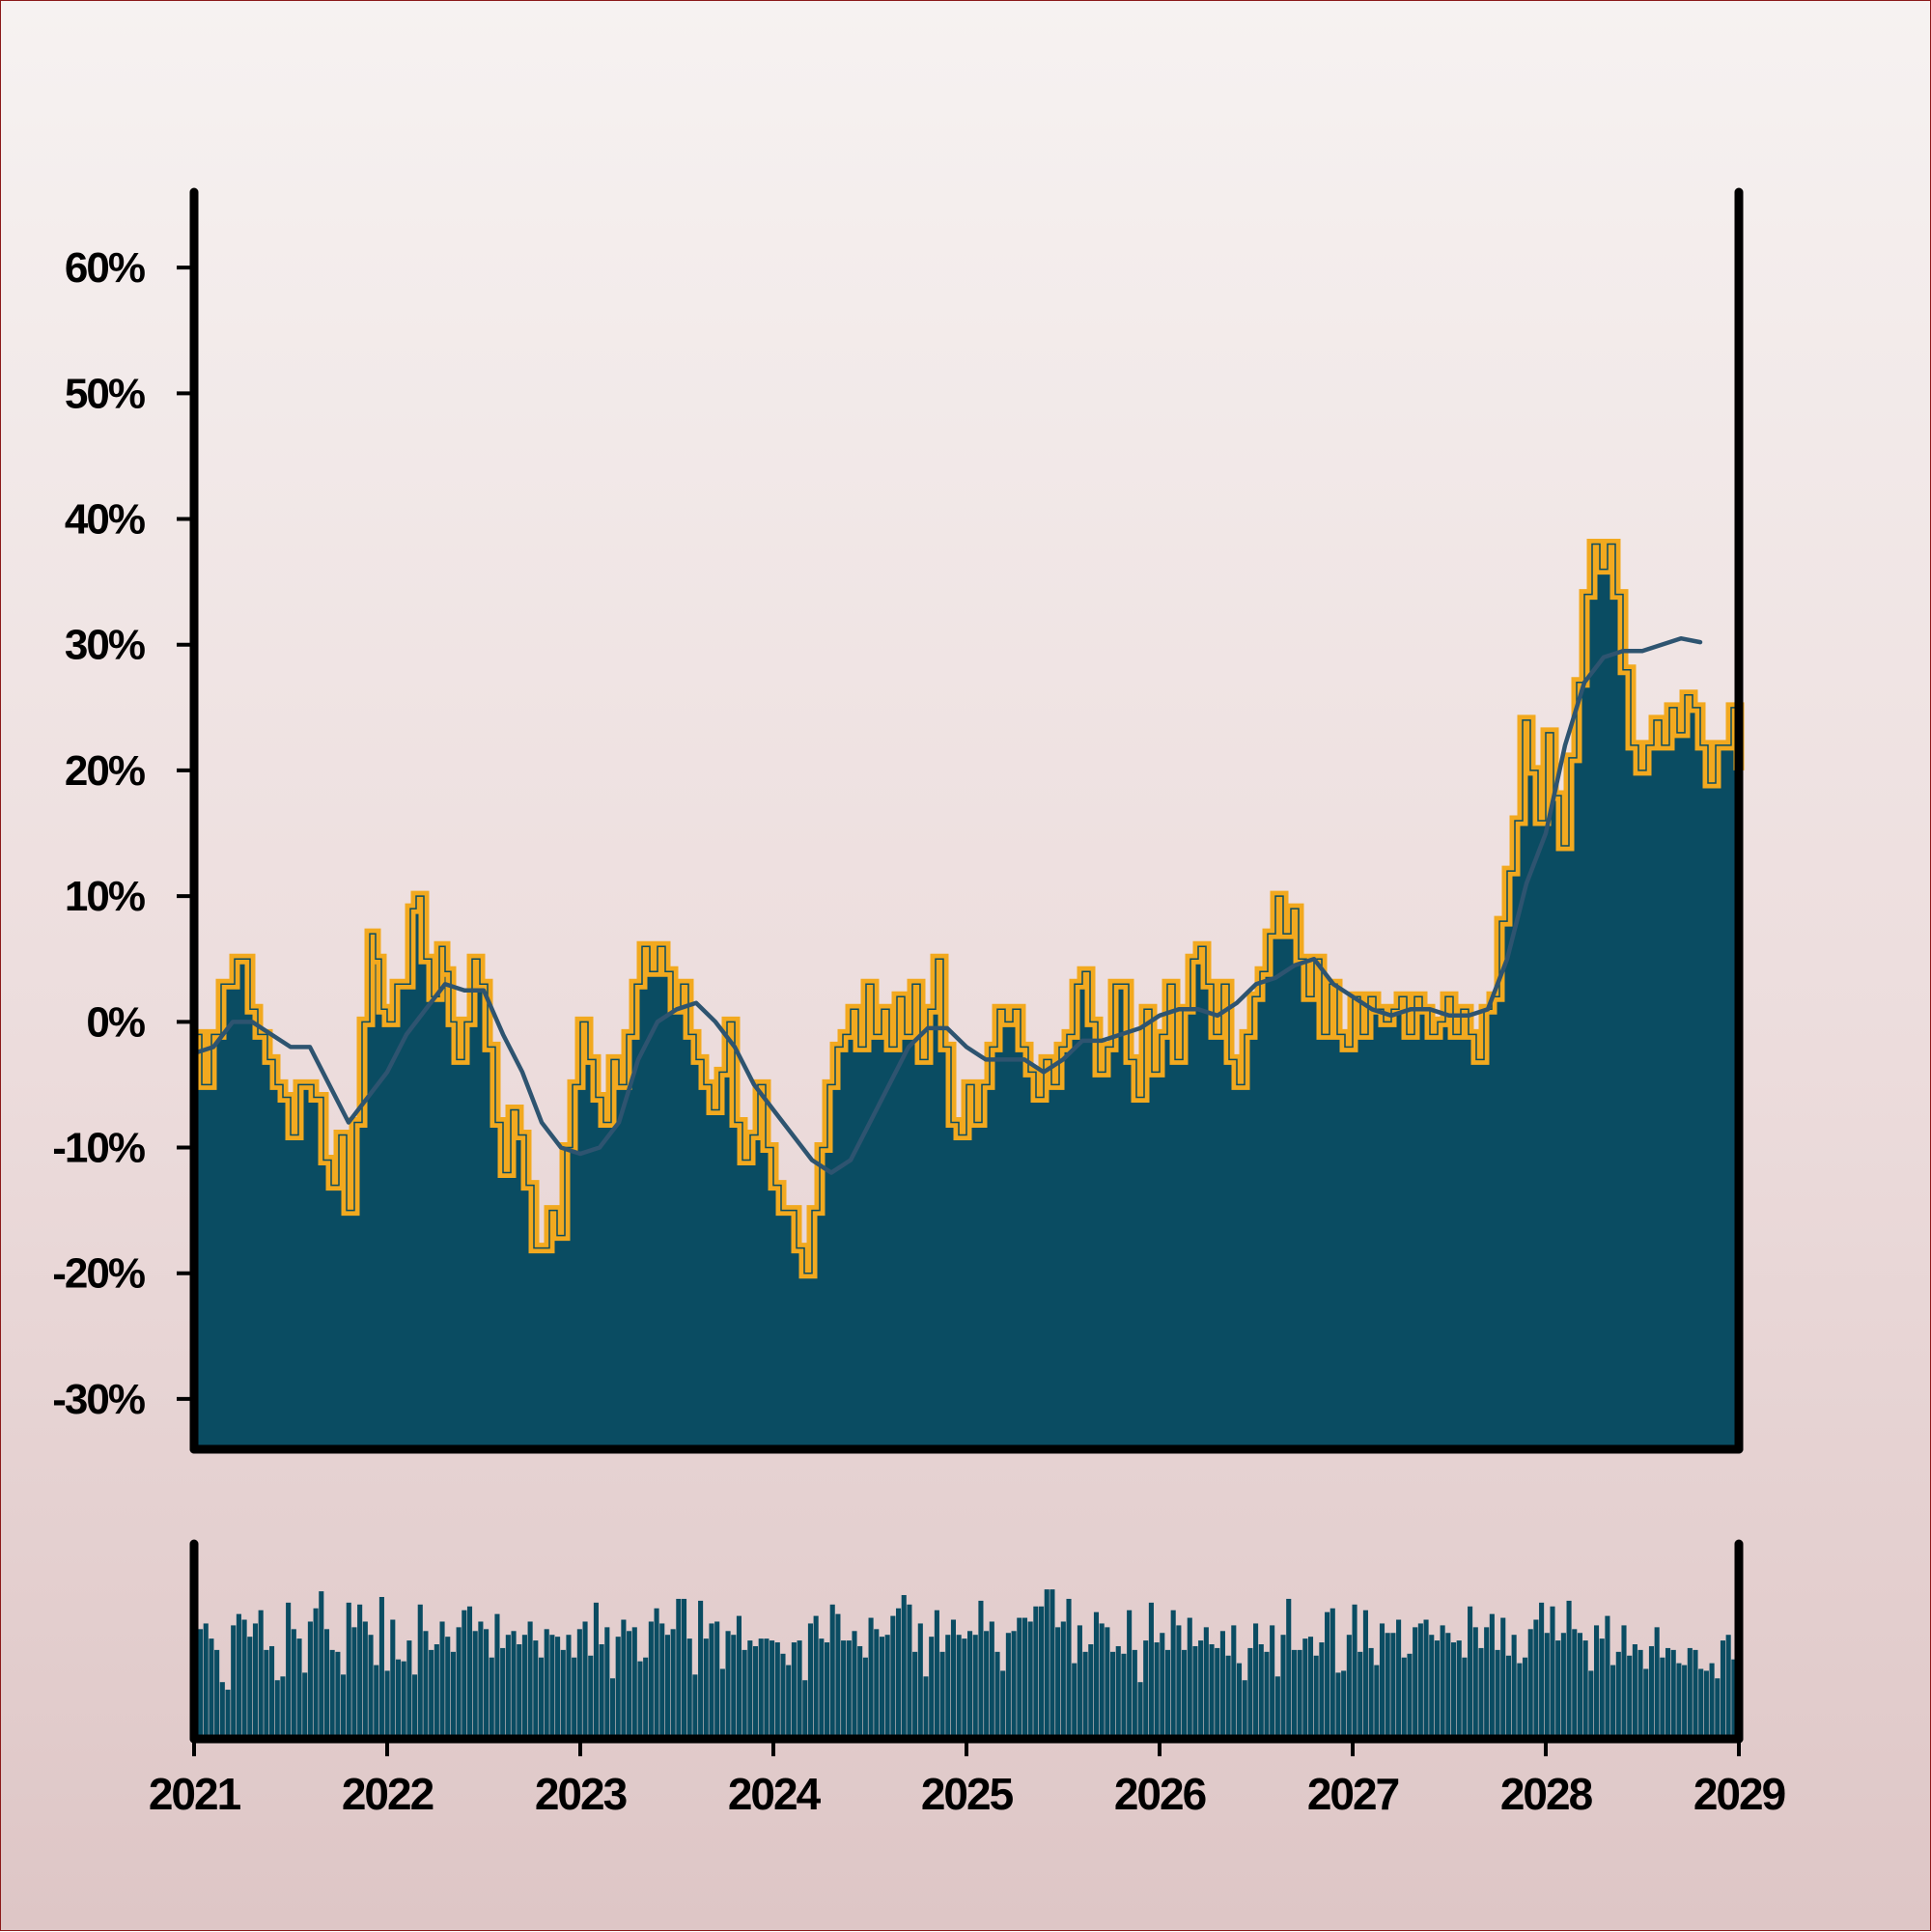 The height and width of the screenshot is (1932, 1931). Describe the element at coordinates (1546, 1794) in the screenshot. I see `x-tick-label: 2028` at that location.